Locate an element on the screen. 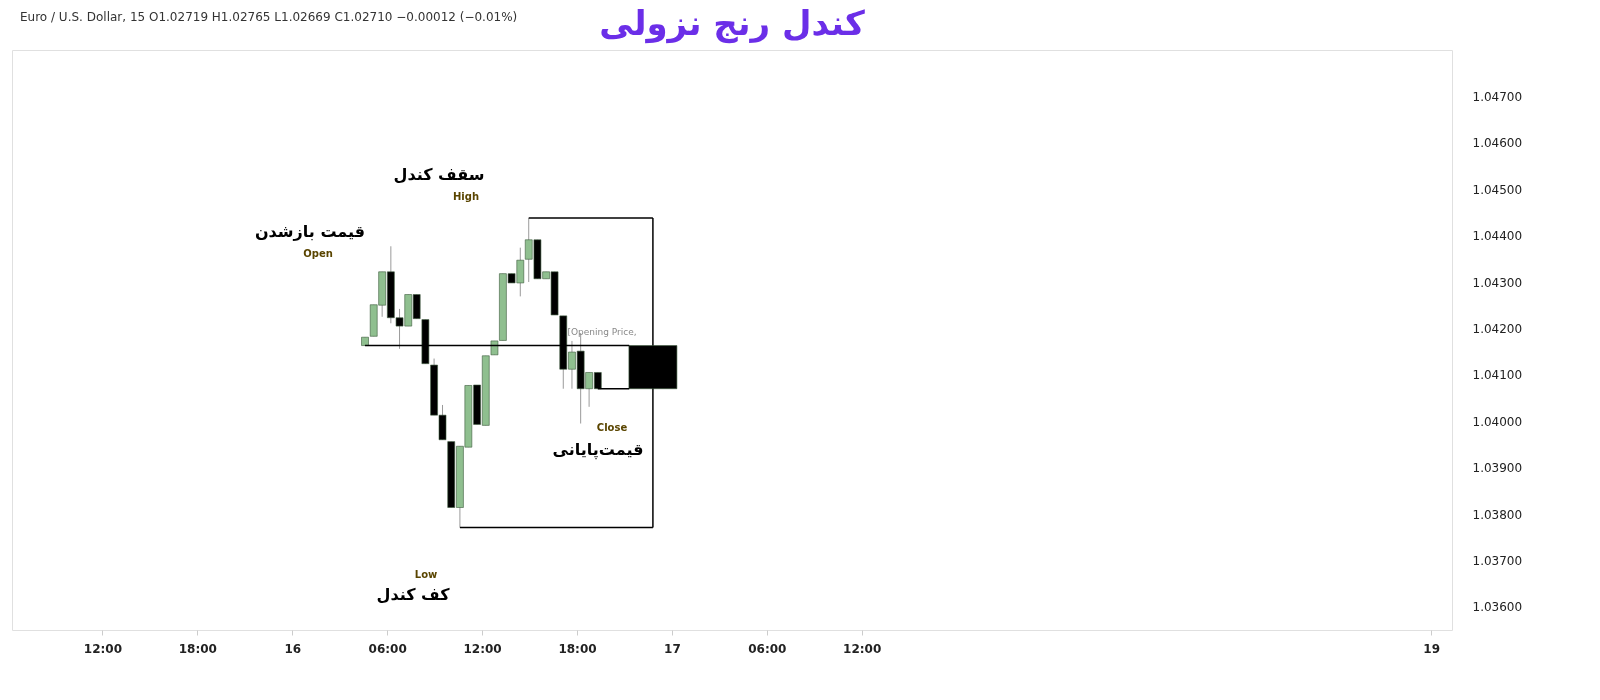 This screenshot has width=1600, height=700. y-tick-label: 1.04300 is located at coordinates (1497, 282).